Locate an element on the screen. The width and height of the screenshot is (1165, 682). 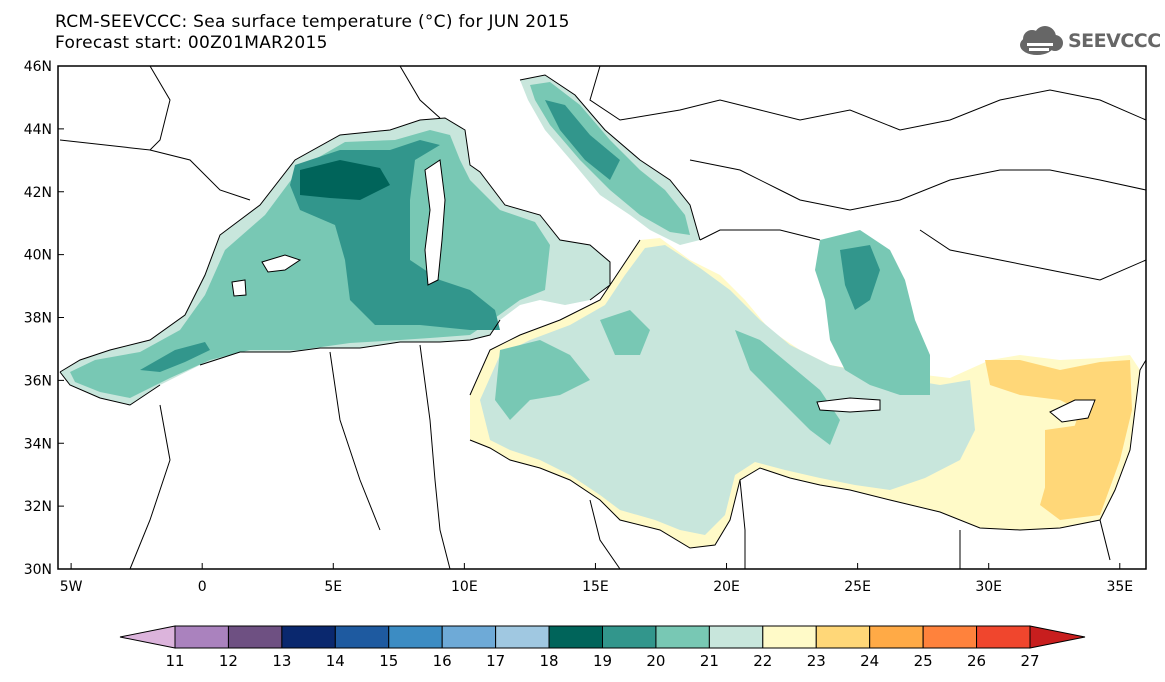
lon-label: 5E is located at coordinates (333, 587).